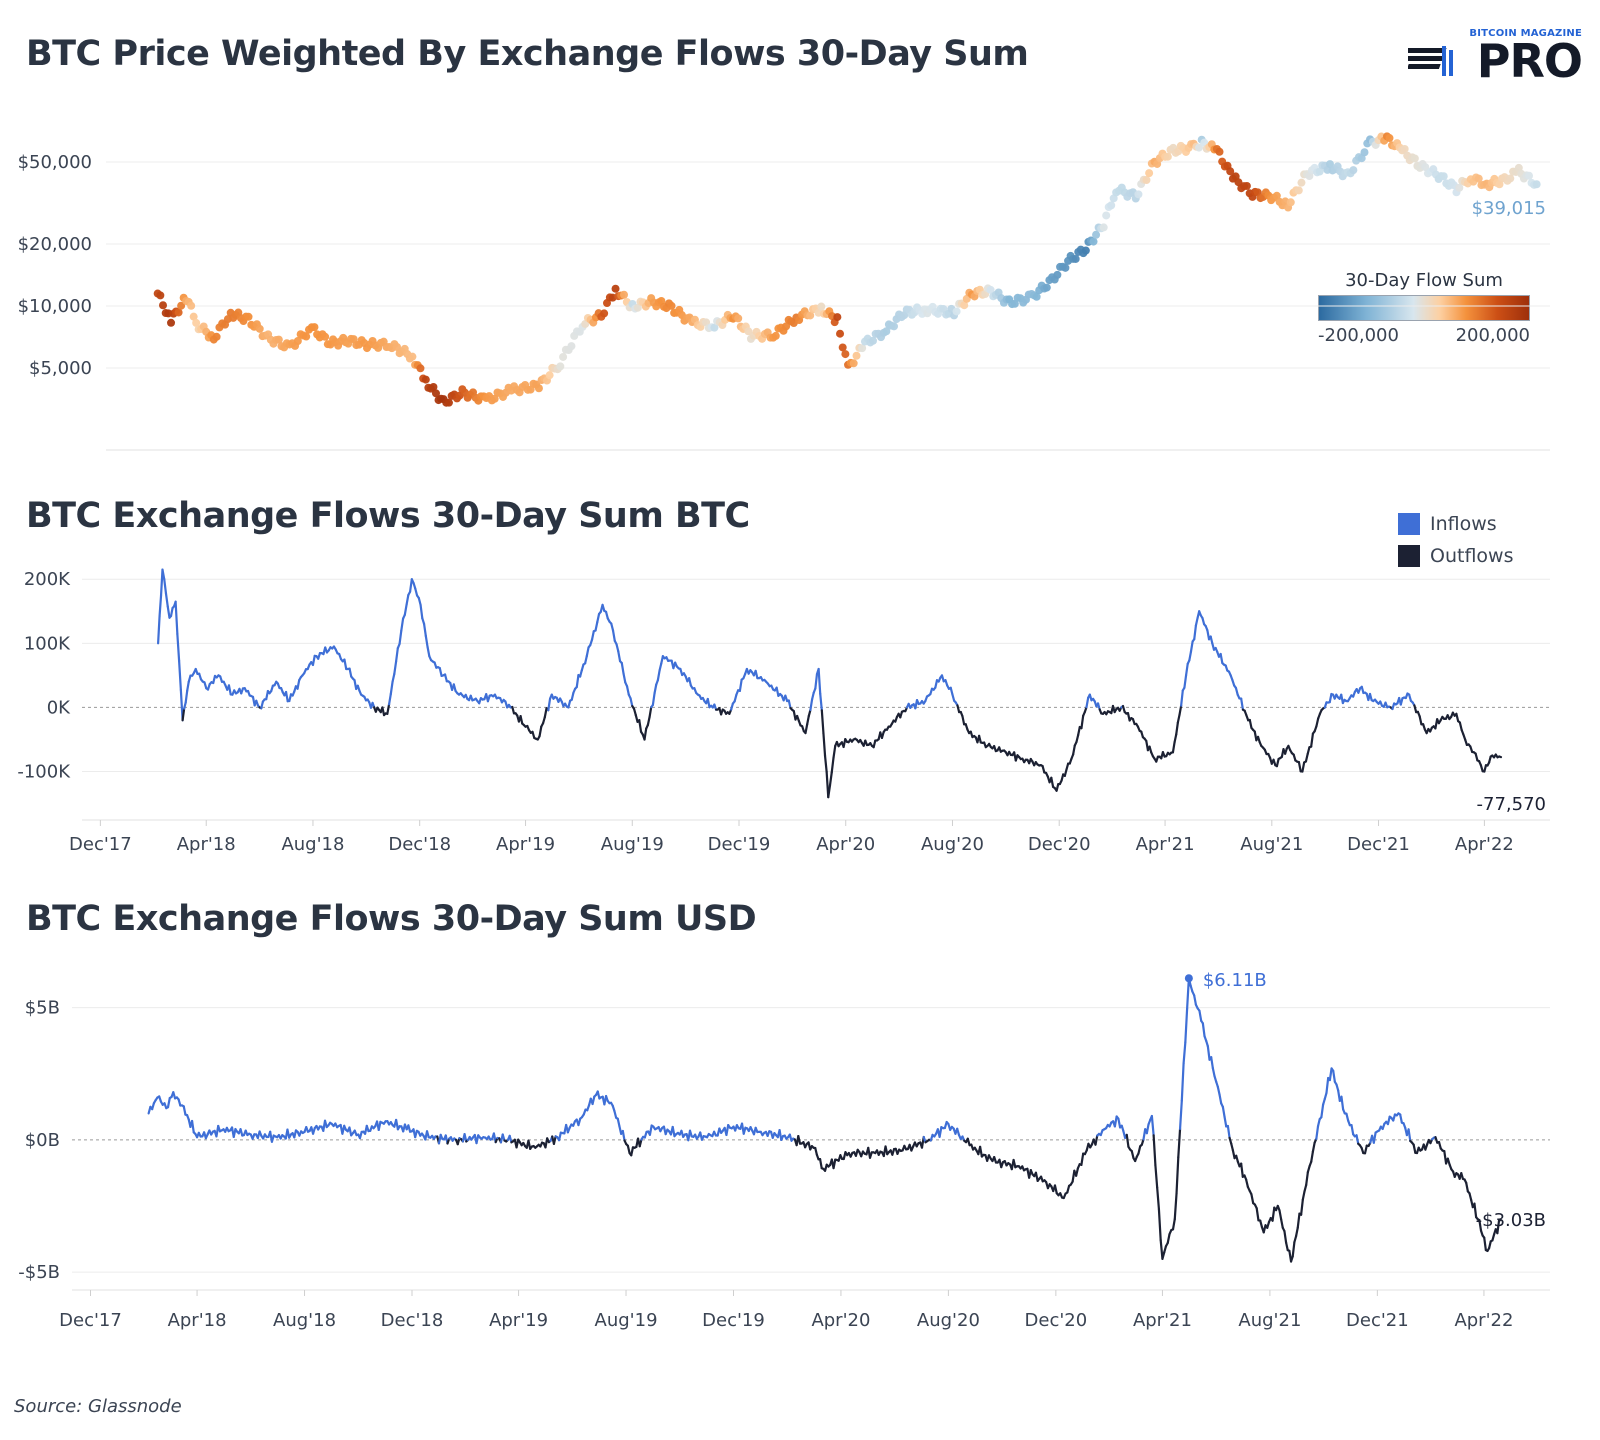  I want to click on price-y-tick-label: $50,000, so click(55, 162).